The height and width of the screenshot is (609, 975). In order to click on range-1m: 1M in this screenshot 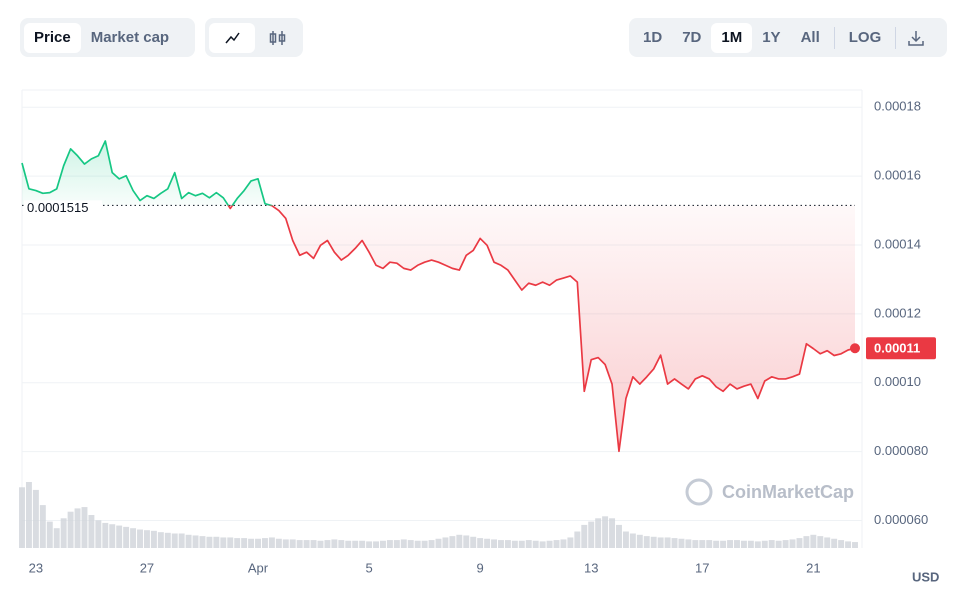, I will do `click(732, 37)`.